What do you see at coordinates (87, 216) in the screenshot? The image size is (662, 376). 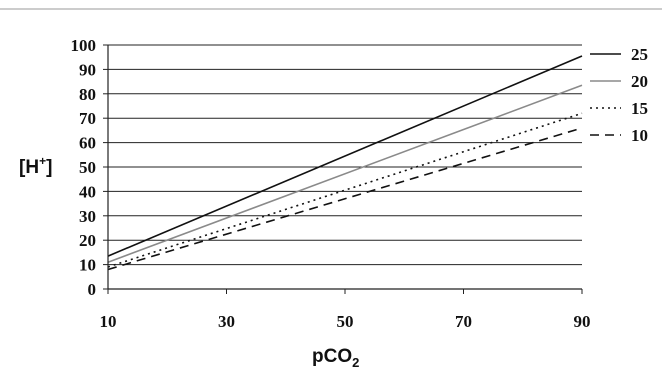 I see `y-tick-label: 30` at bounding box center [87, 216].